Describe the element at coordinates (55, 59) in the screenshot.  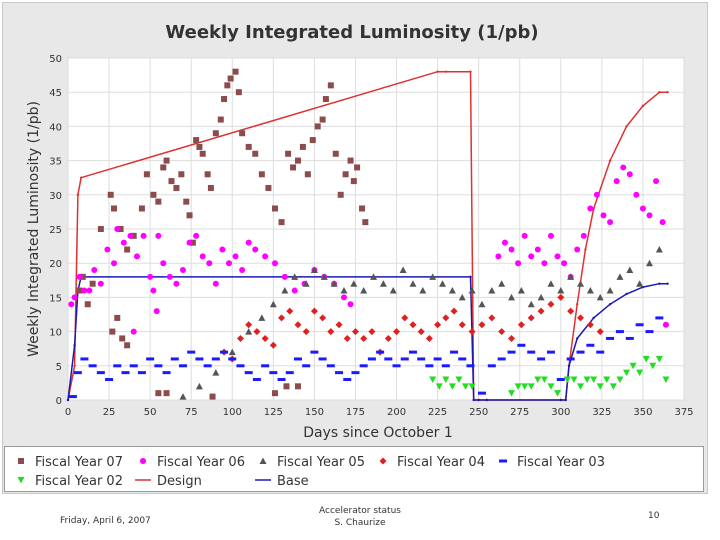
I see `y-tick-label: 50` at that location.